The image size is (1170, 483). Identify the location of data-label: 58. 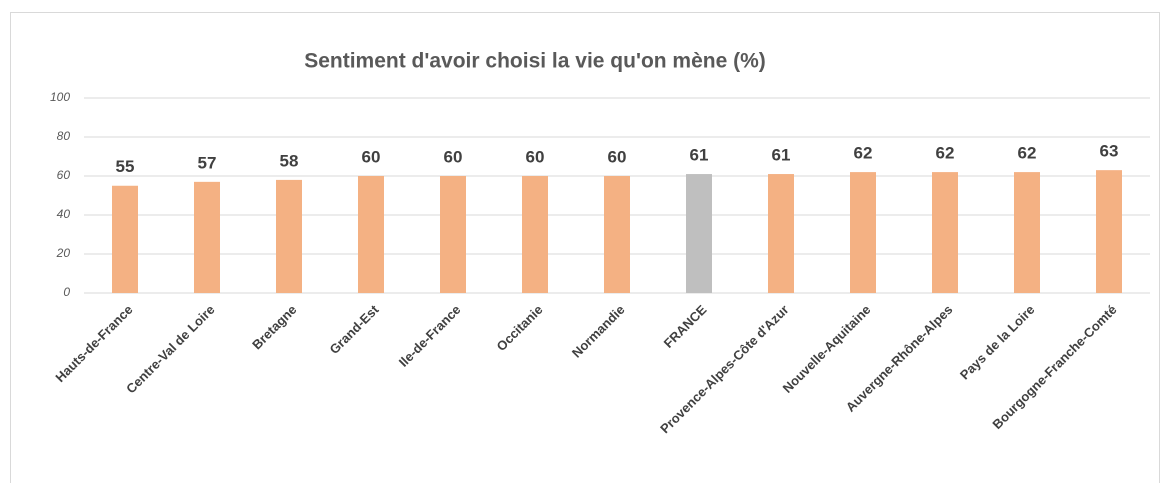
(289, 160).